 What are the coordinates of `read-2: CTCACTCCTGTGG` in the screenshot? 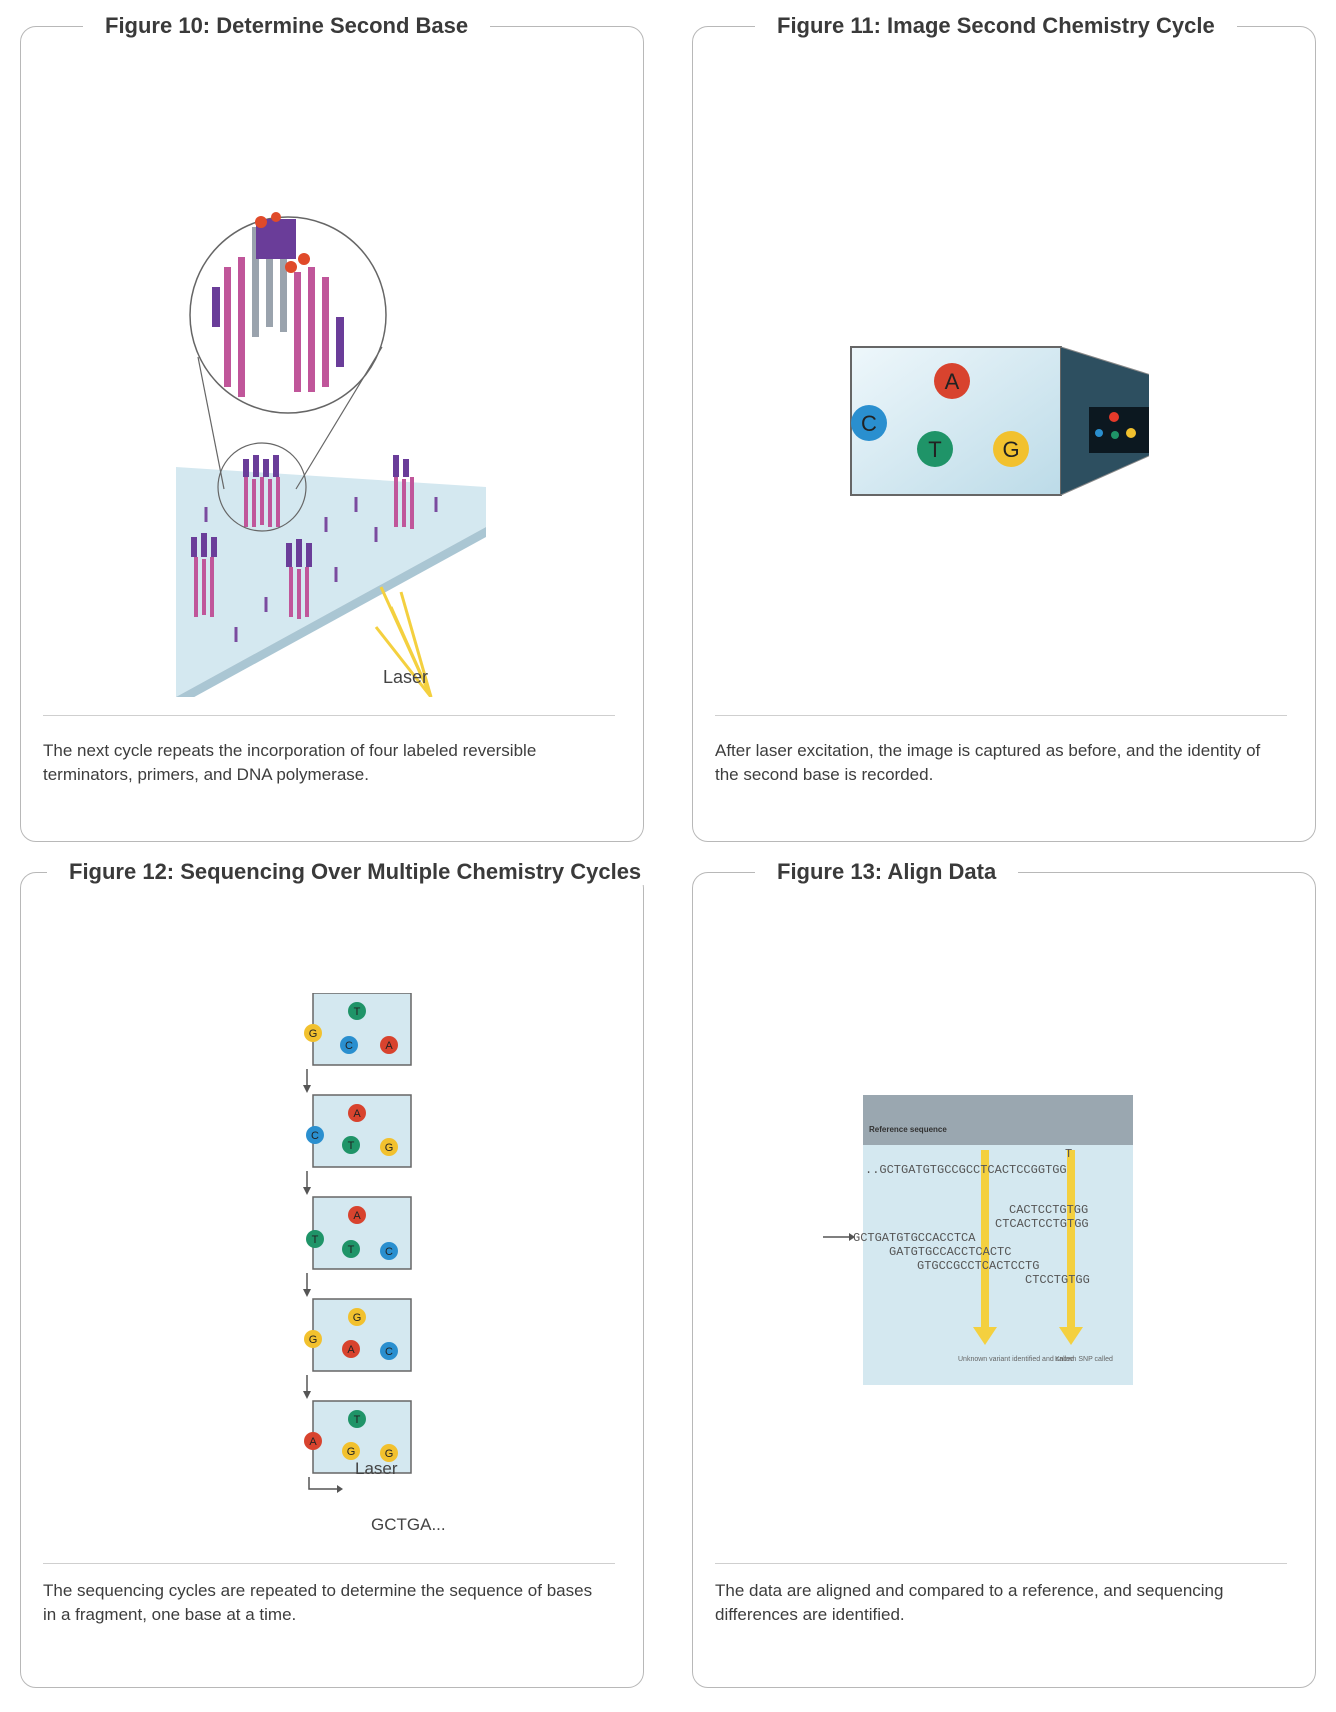 It's located at (1042, 1224).